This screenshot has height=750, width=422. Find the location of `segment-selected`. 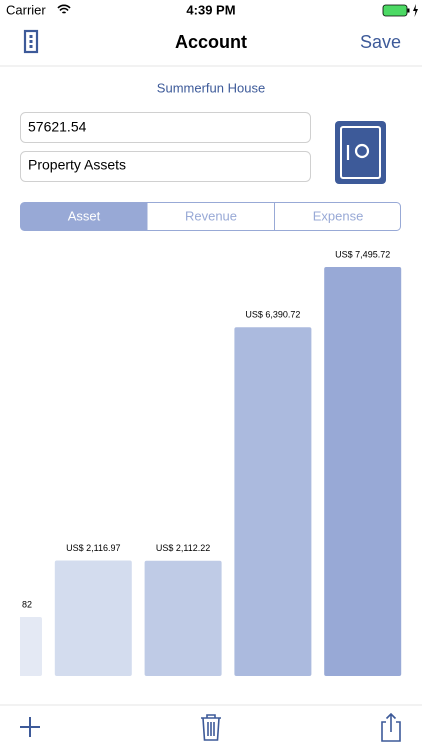

segment-selected is located at coordinates (84, 216).